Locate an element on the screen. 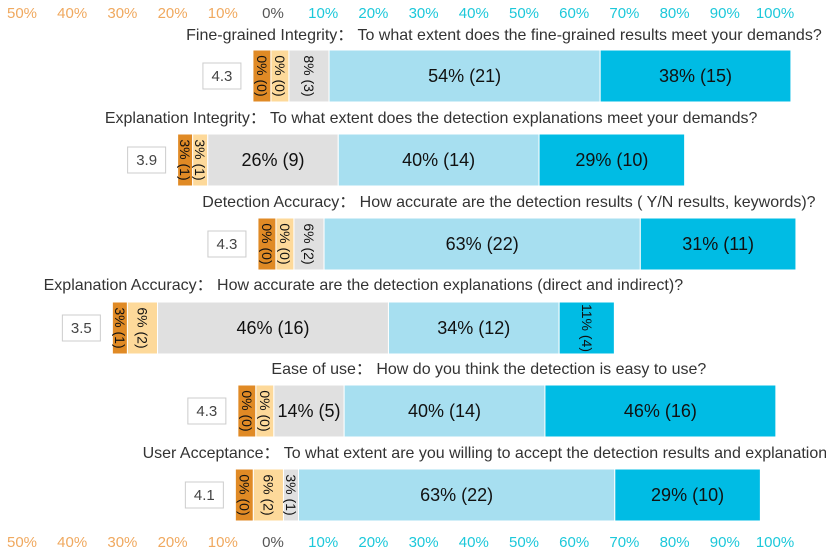 The width and height of the screenshot is (826, 553). axis-bottom-tick-label: 60% is located at coordinates (574, 542).